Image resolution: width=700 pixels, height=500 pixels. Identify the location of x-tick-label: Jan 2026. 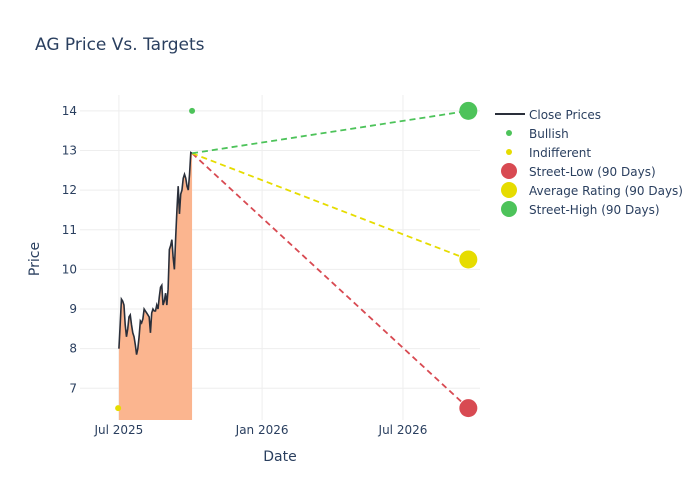
(262, 430).